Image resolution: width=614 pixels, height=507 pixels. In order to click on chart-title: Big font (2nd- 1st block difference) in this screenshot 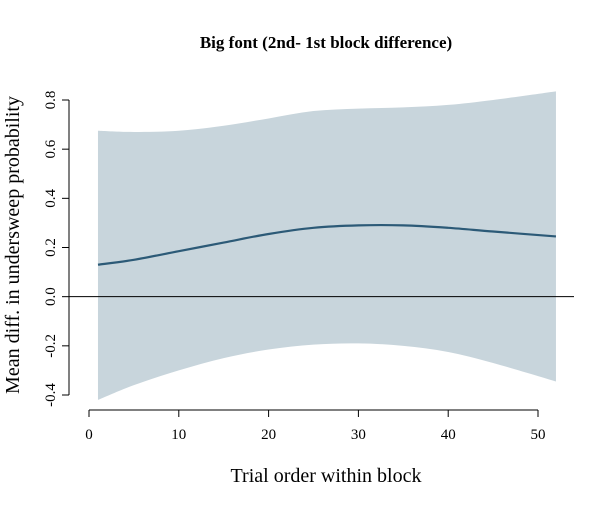, I will do `click(326, 42)`.